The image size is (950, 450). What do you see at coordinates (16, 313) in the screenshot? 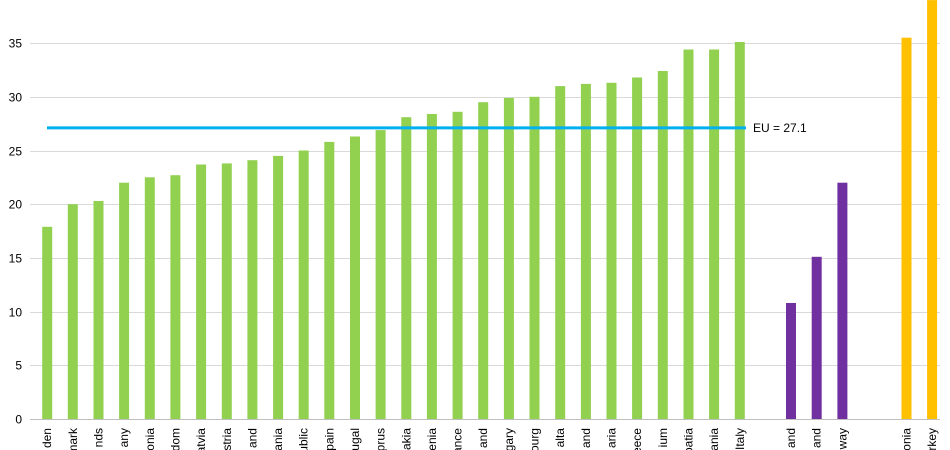
I see `y-tick-label: 10` at bounding box center [16, 313].